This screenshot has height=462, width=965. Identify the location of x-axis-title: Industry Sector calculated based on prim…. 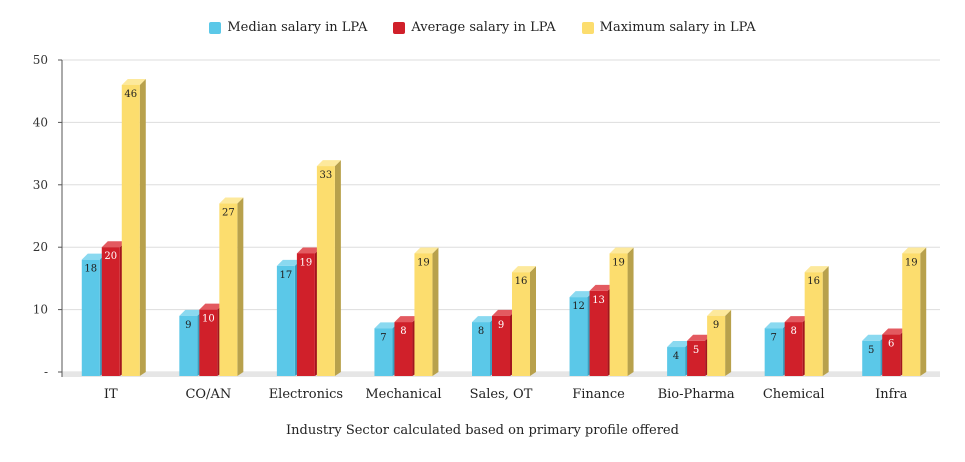
(482, 430).